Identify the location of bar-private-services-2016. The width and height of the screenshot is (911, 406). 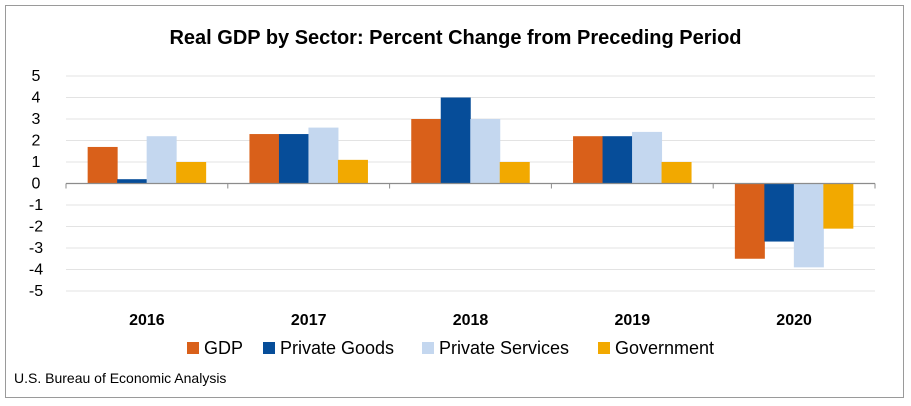
(161, 160).